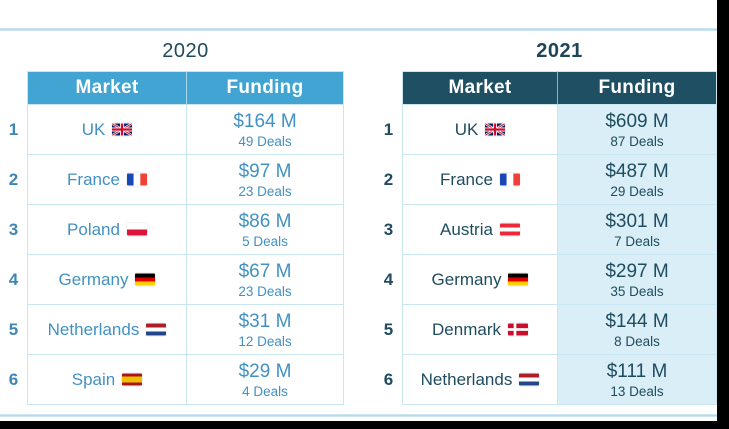 This screenshot has width=729, height=429. Describe the element at coordinates (265, 221) in the screenshot. I see `funding-amount: $86 M` at that location.